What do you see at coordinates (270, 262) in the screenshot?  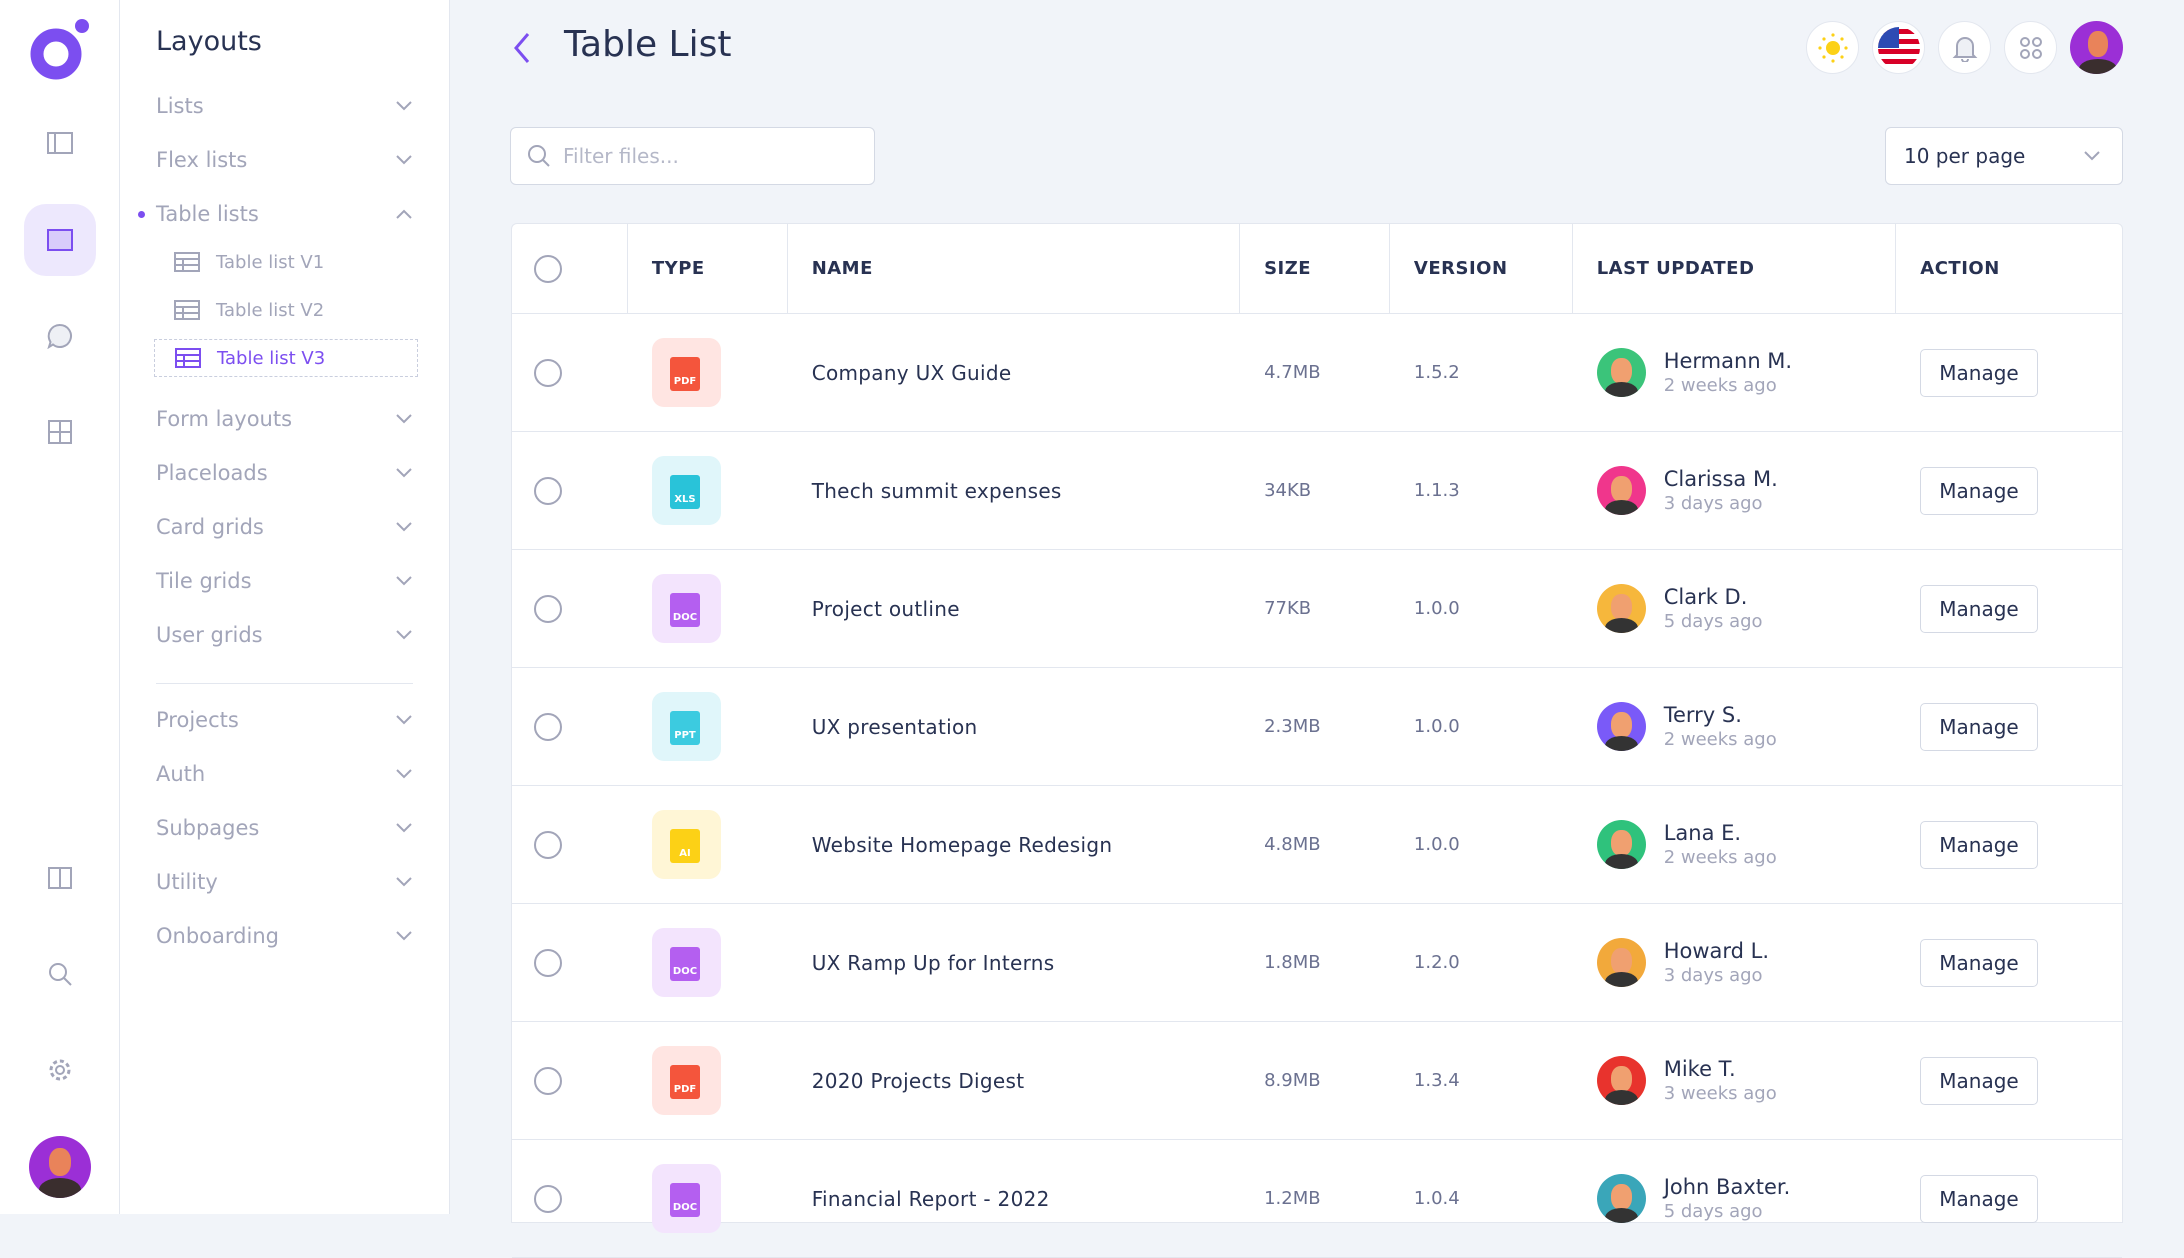 I see `sub-item-label: Table list V1` at bounding box center [270, 262].